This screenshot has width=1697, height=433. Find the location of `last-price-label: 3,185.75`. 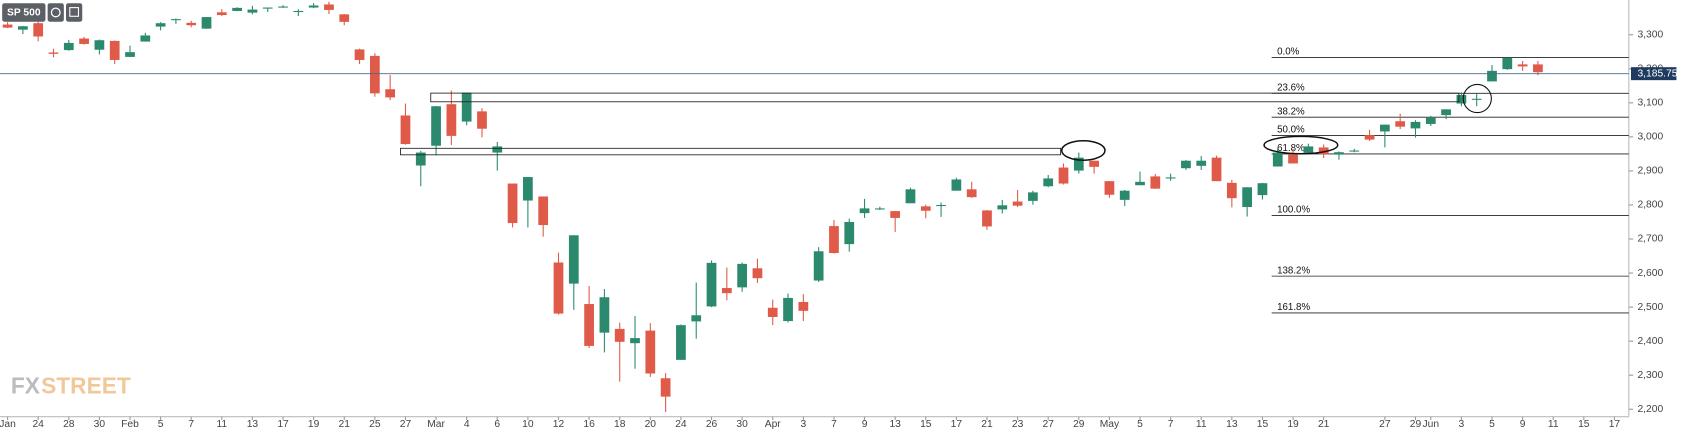

last-price-label: 3,185.75 is located at coordinates (1657, 73).